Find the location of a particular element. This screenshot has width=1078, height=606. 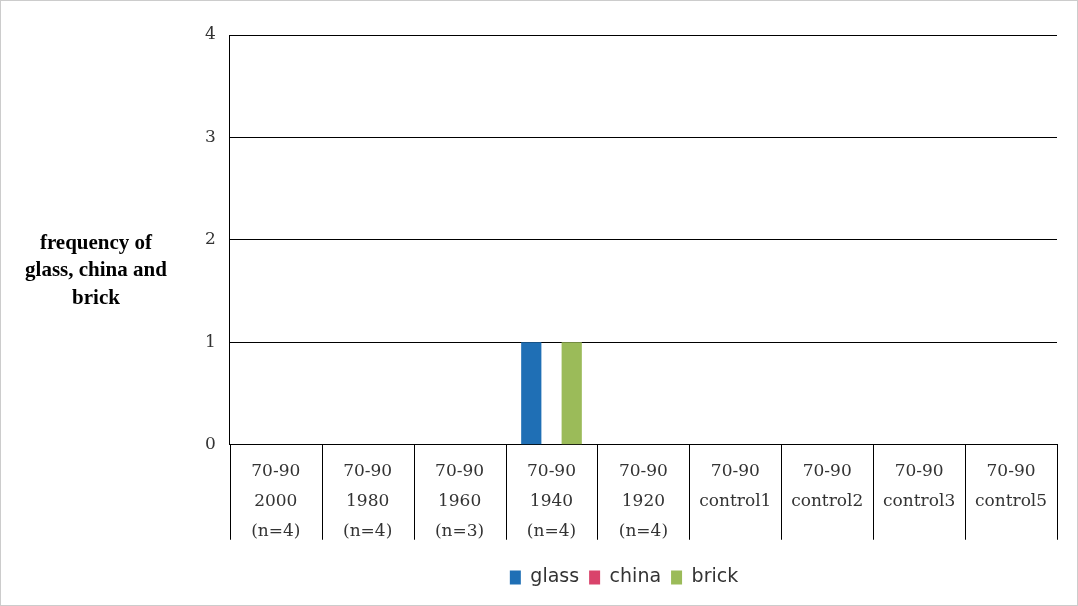

y-axis-title: frequency of glass, china and brick is located at coordinates (96, 270).